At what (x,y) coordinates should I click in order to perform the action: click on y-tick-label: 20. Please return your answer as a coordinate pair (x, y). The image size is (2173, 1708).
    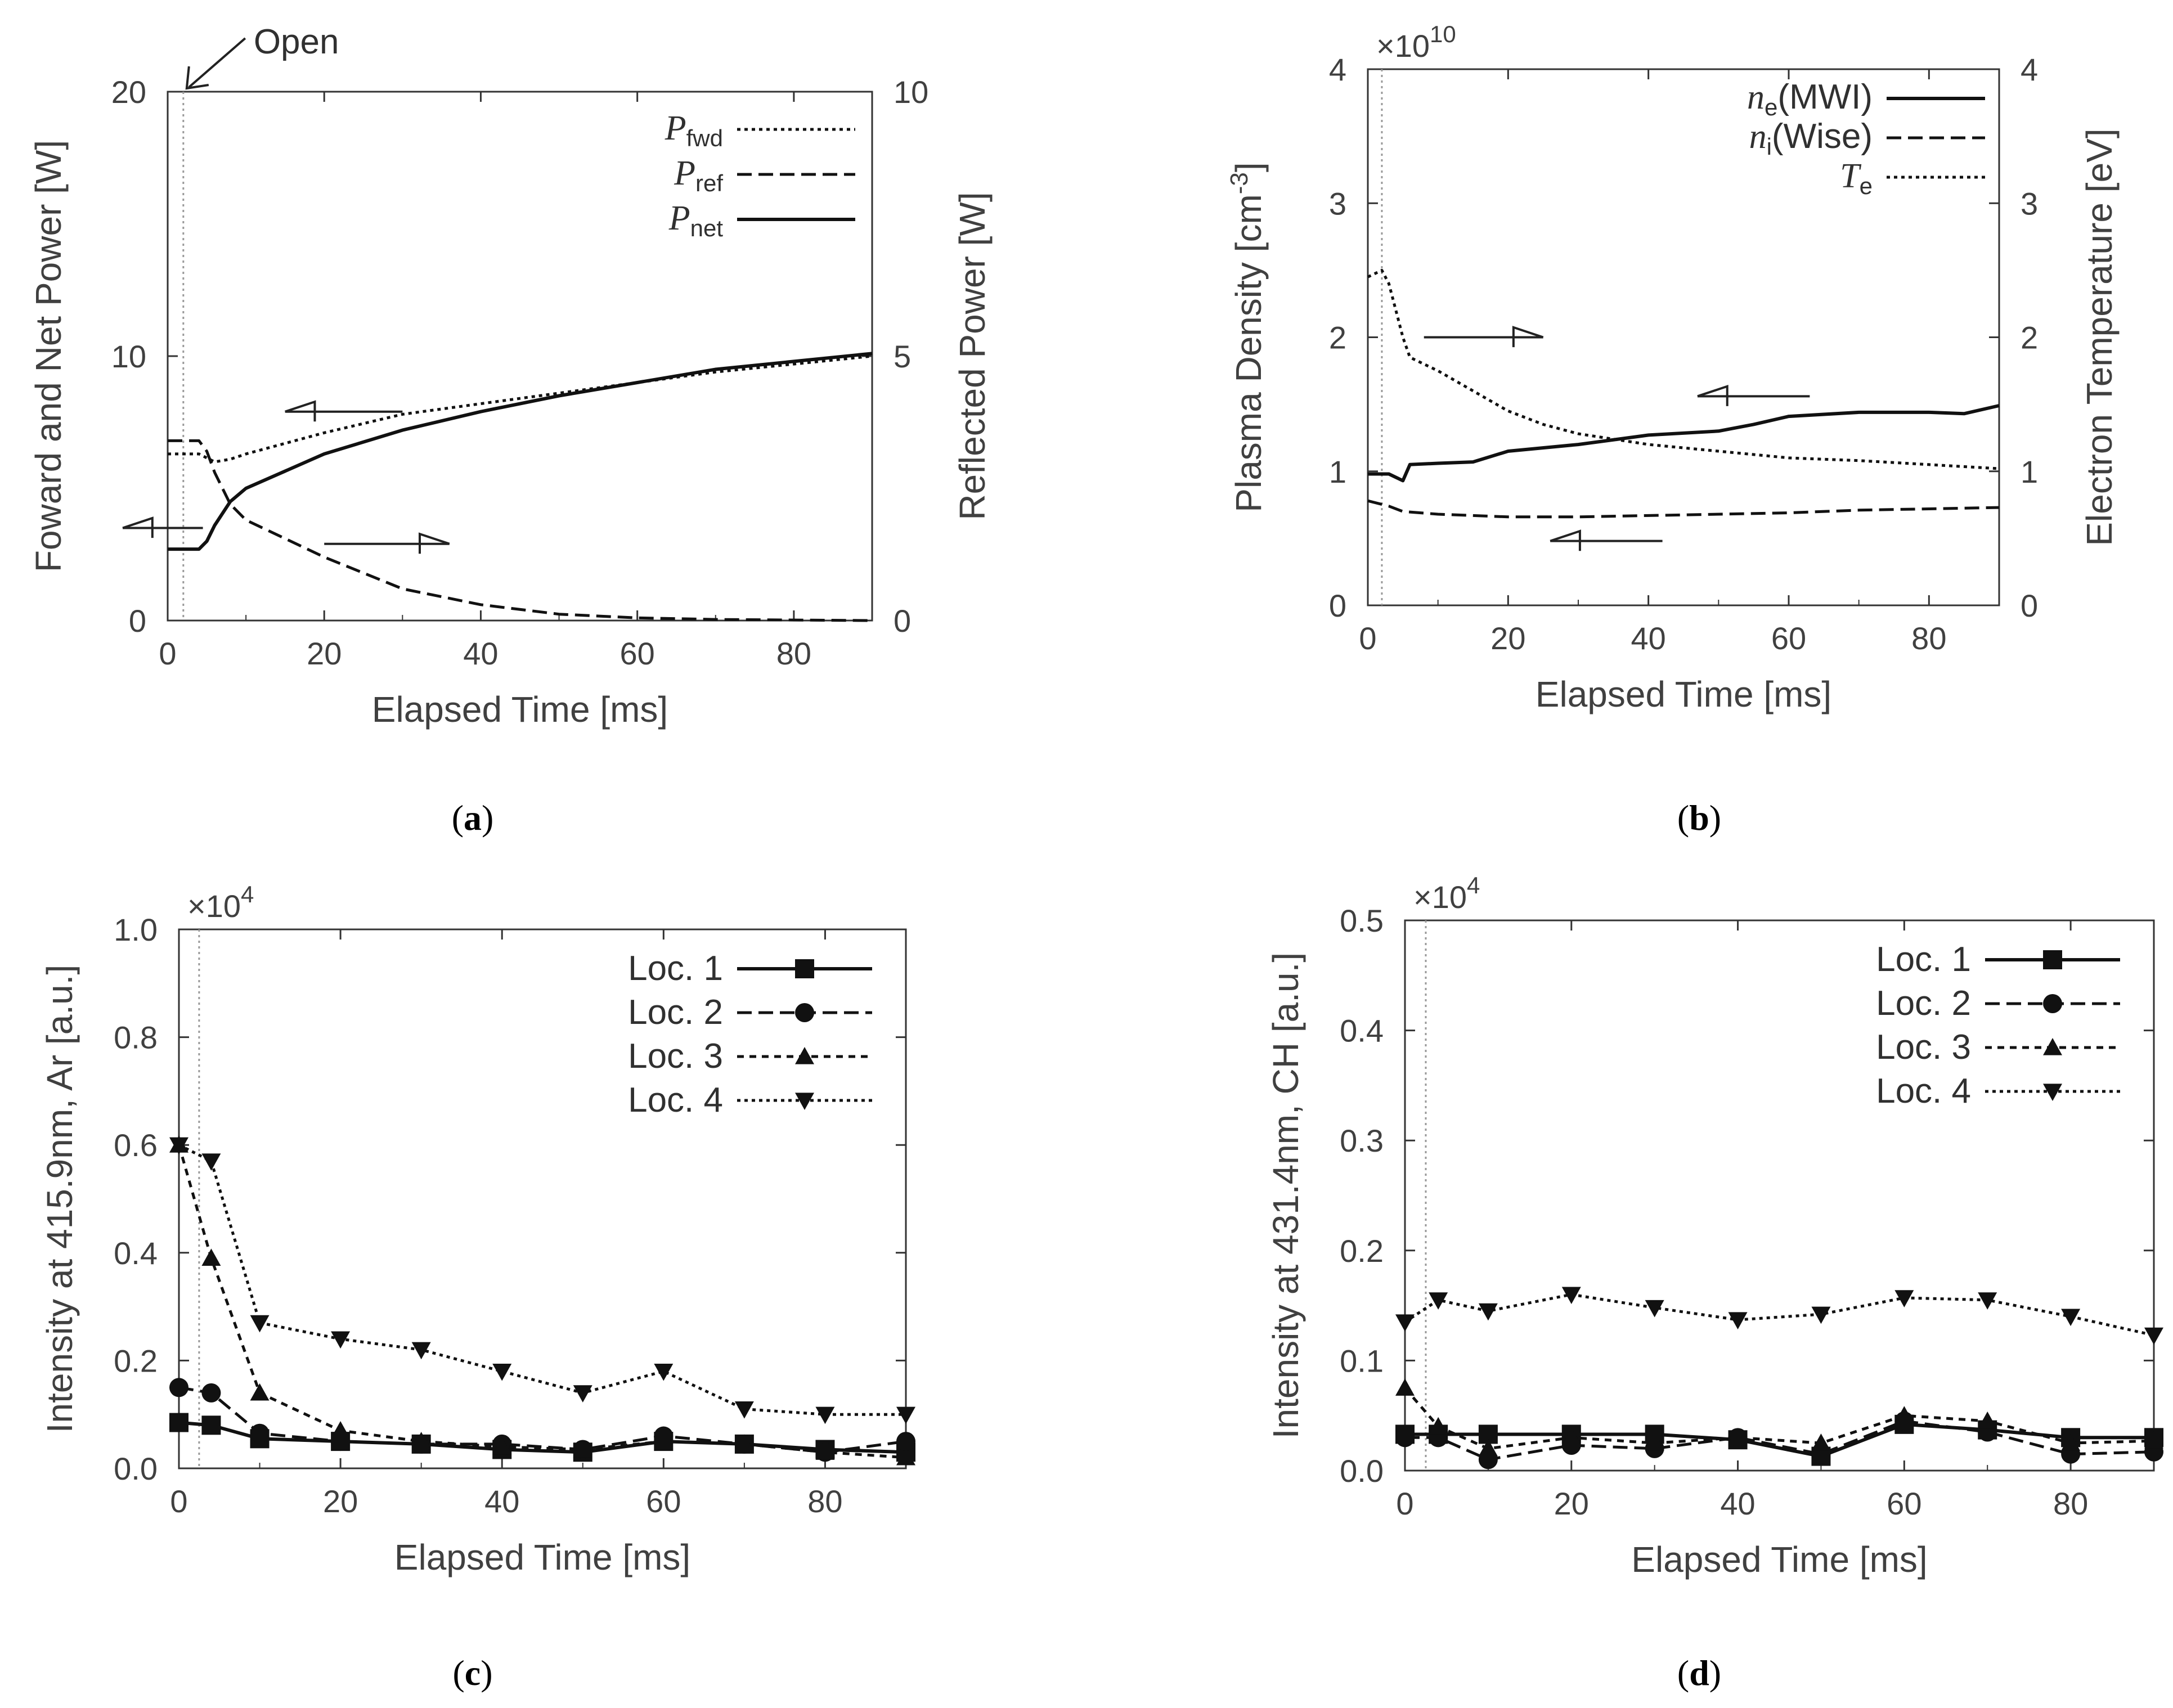
    Looking at the image, I should click on (128, 92).